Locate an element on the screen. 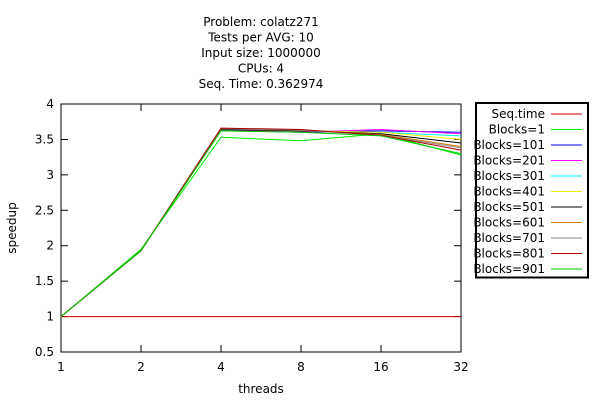  legend-label: Blocks=901 is located at coordinates (509, 269).